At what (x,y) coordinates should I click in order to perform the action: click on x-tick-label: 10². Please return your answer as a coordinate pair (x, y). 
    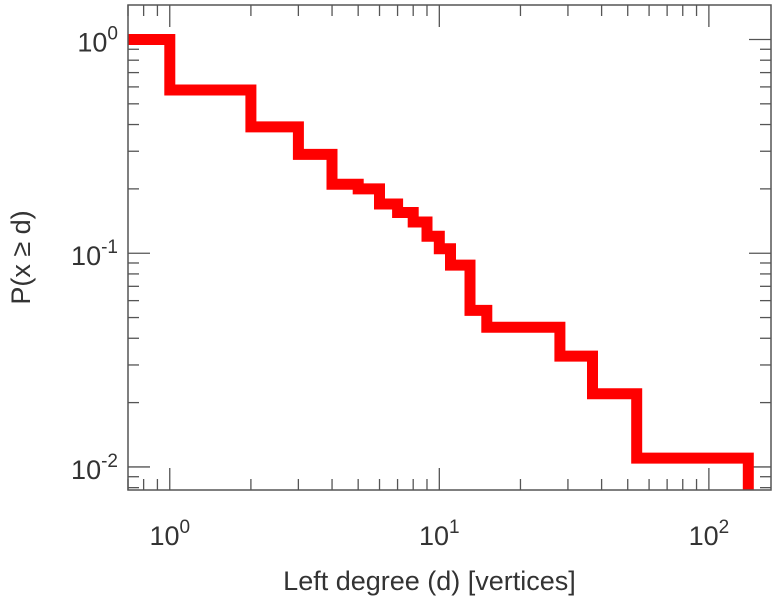
    Looking at the image, I should click on (709, 534).